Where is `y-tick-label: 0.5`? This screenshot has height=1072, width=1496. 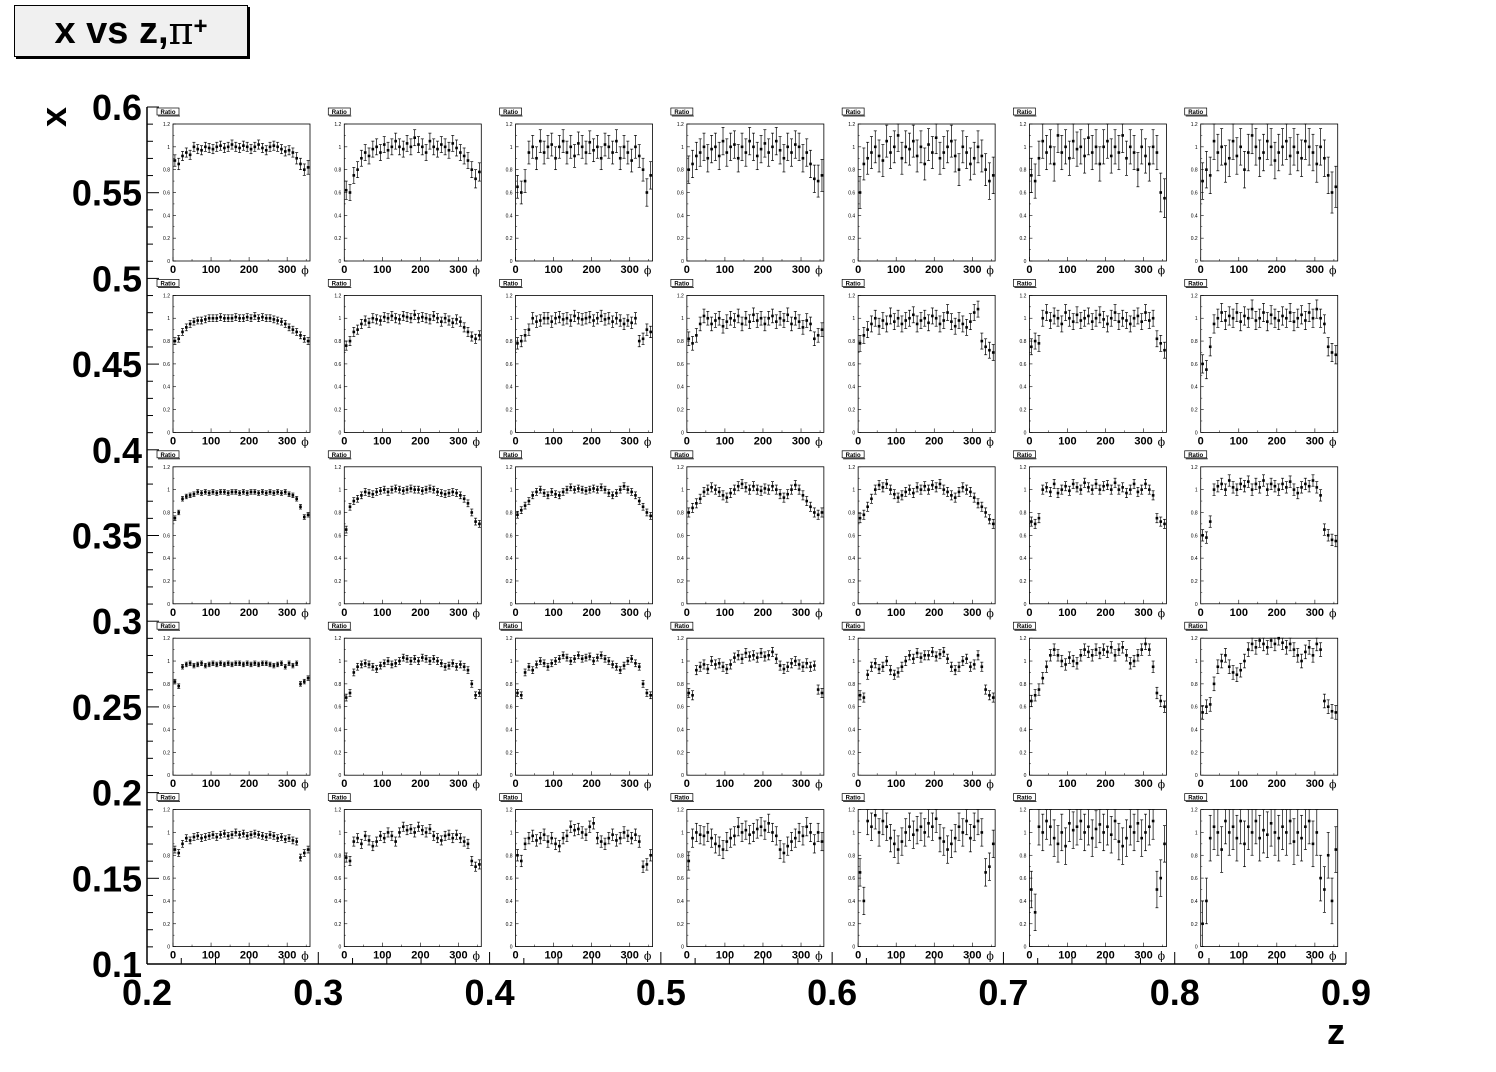 y-tick-label: 0.5 is located at coordinates (117, 278).